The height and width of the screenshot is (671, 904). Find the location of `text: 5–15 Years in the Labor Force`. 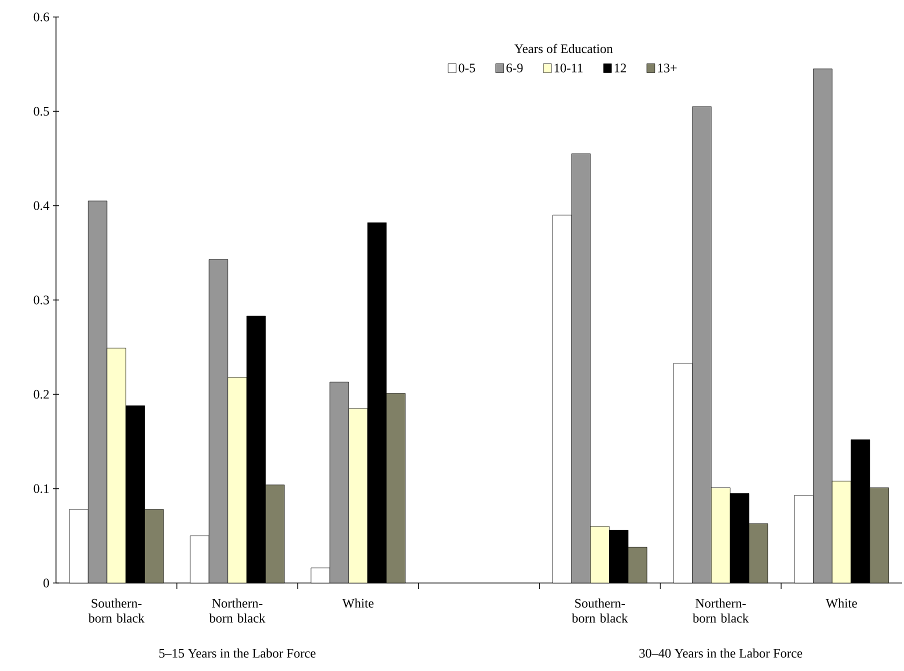

text: 5–15 Years in the Labor Force is located at coordinates (237, 653).